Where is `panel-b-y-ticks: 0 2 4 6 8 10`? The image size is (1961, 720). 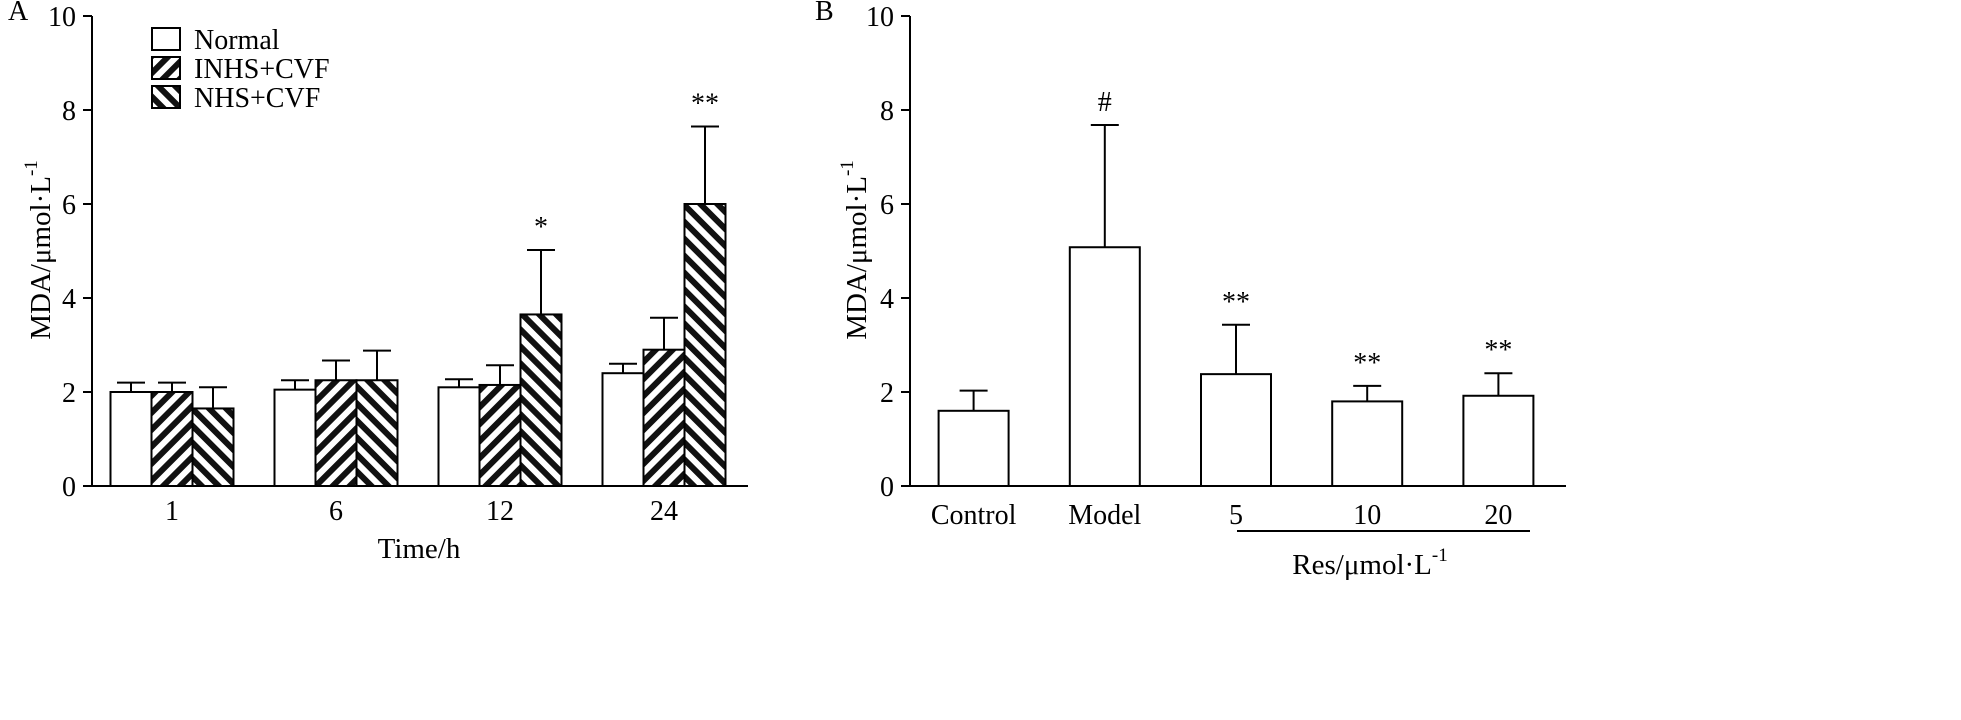 panel-b-y-ticks: 0 2 4 6 8 10 is located at coordinates (888, 252).